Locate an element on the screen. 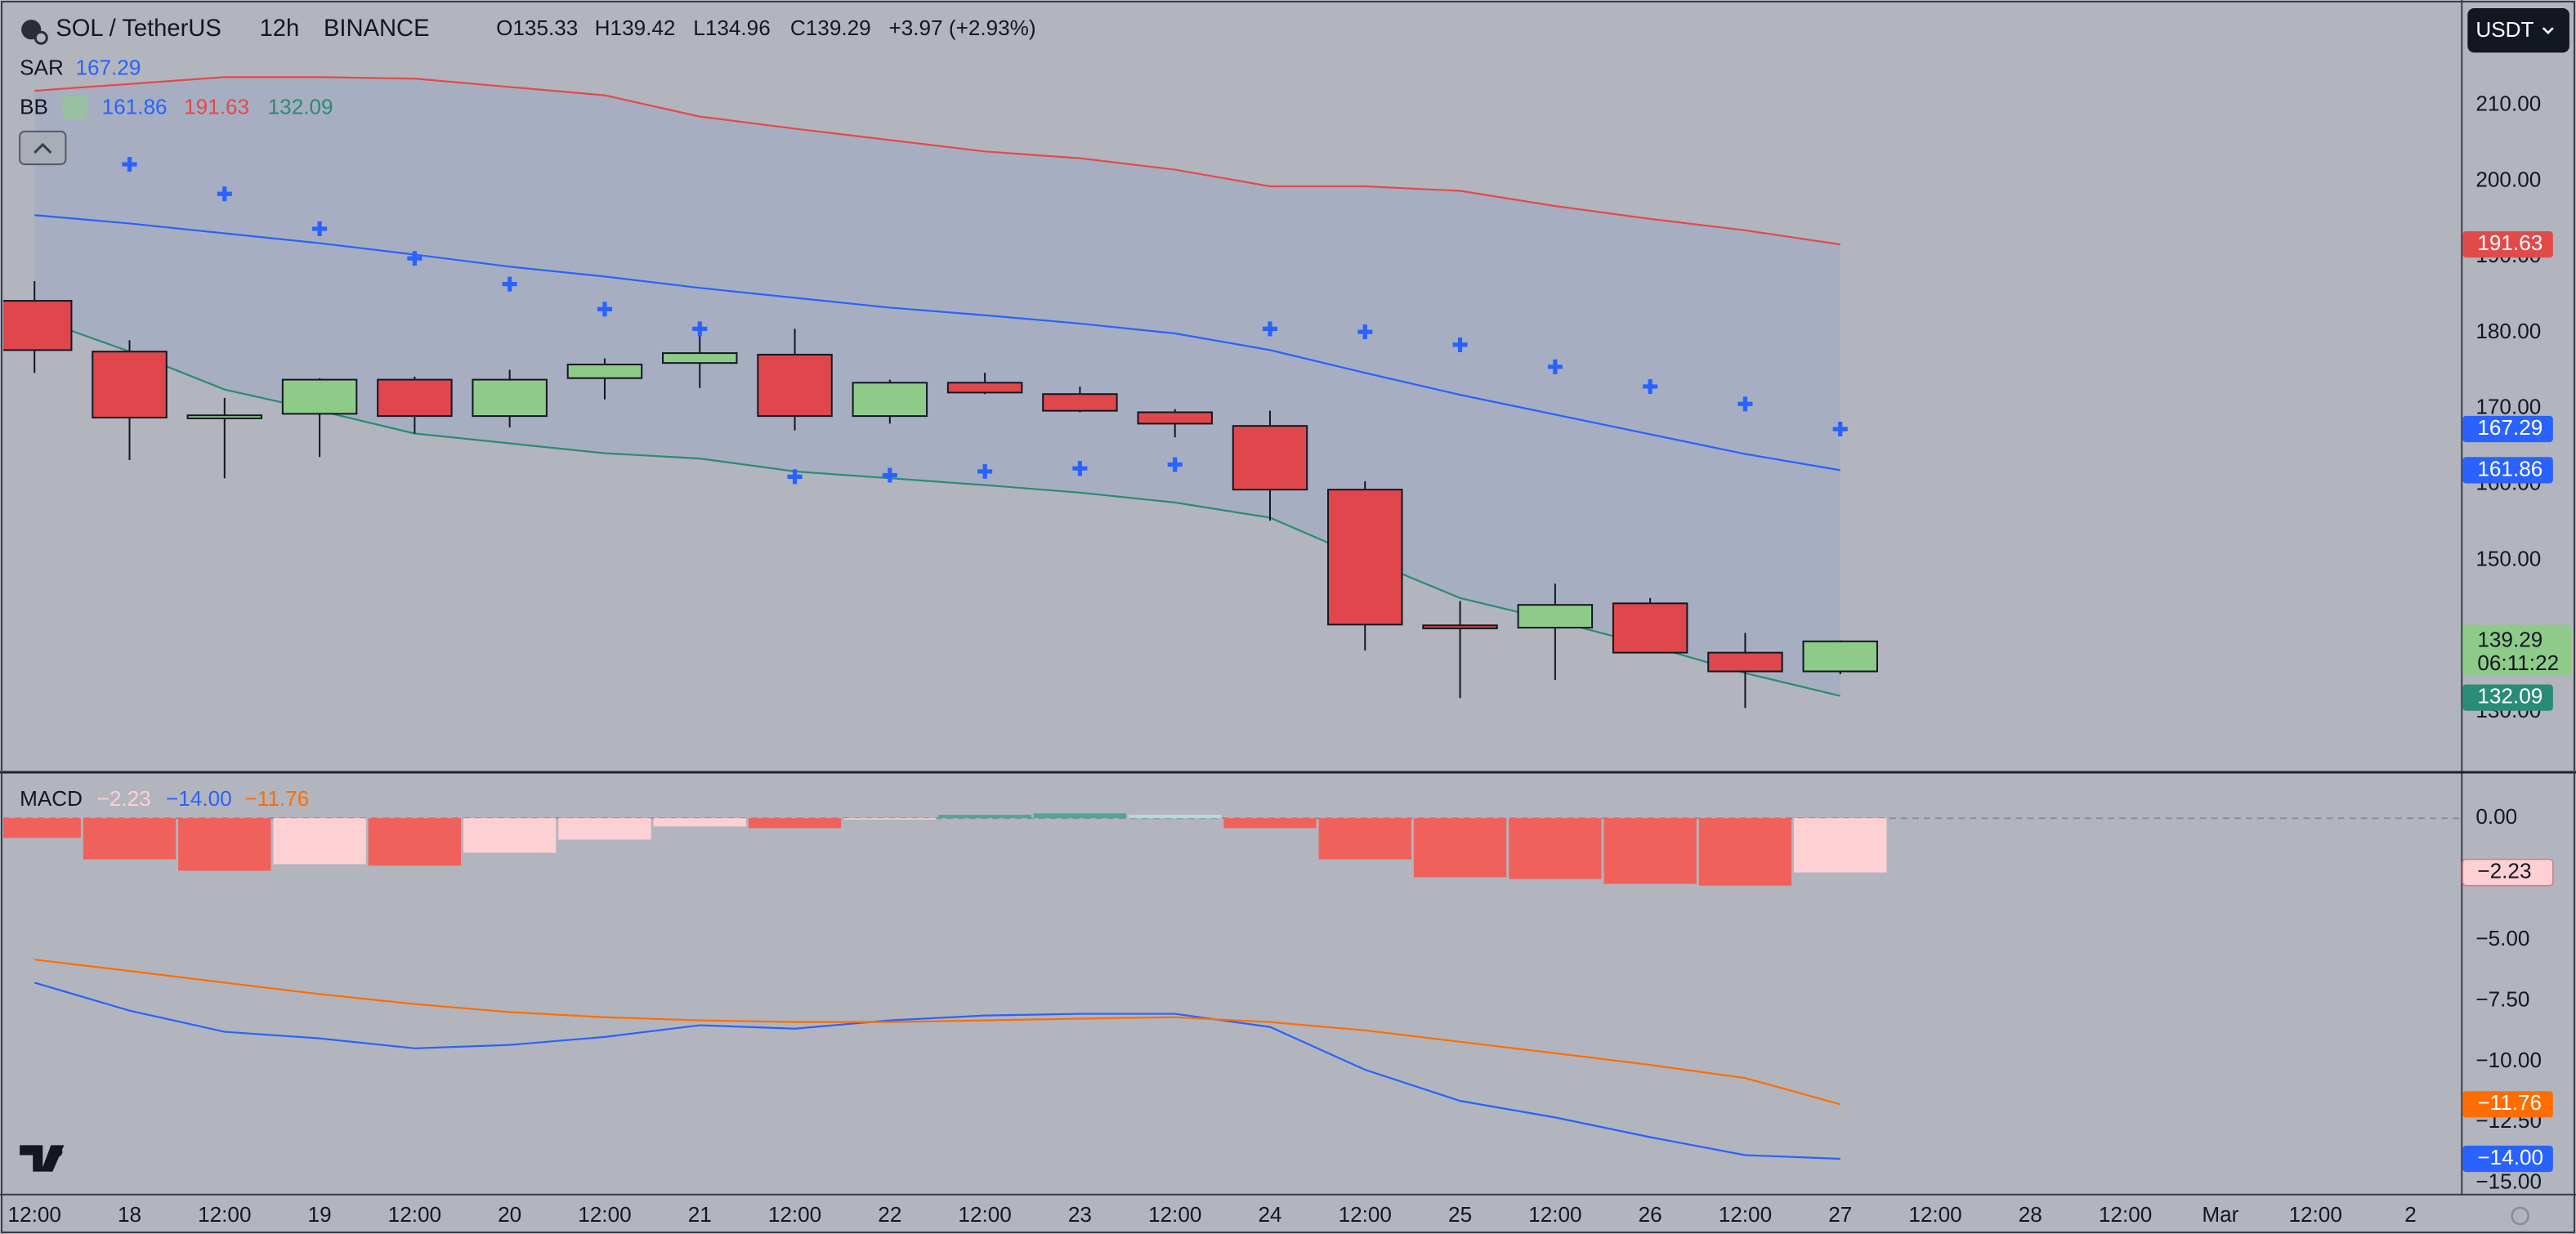  x-tick-label: 20 is located at coordinates (510, 1215).